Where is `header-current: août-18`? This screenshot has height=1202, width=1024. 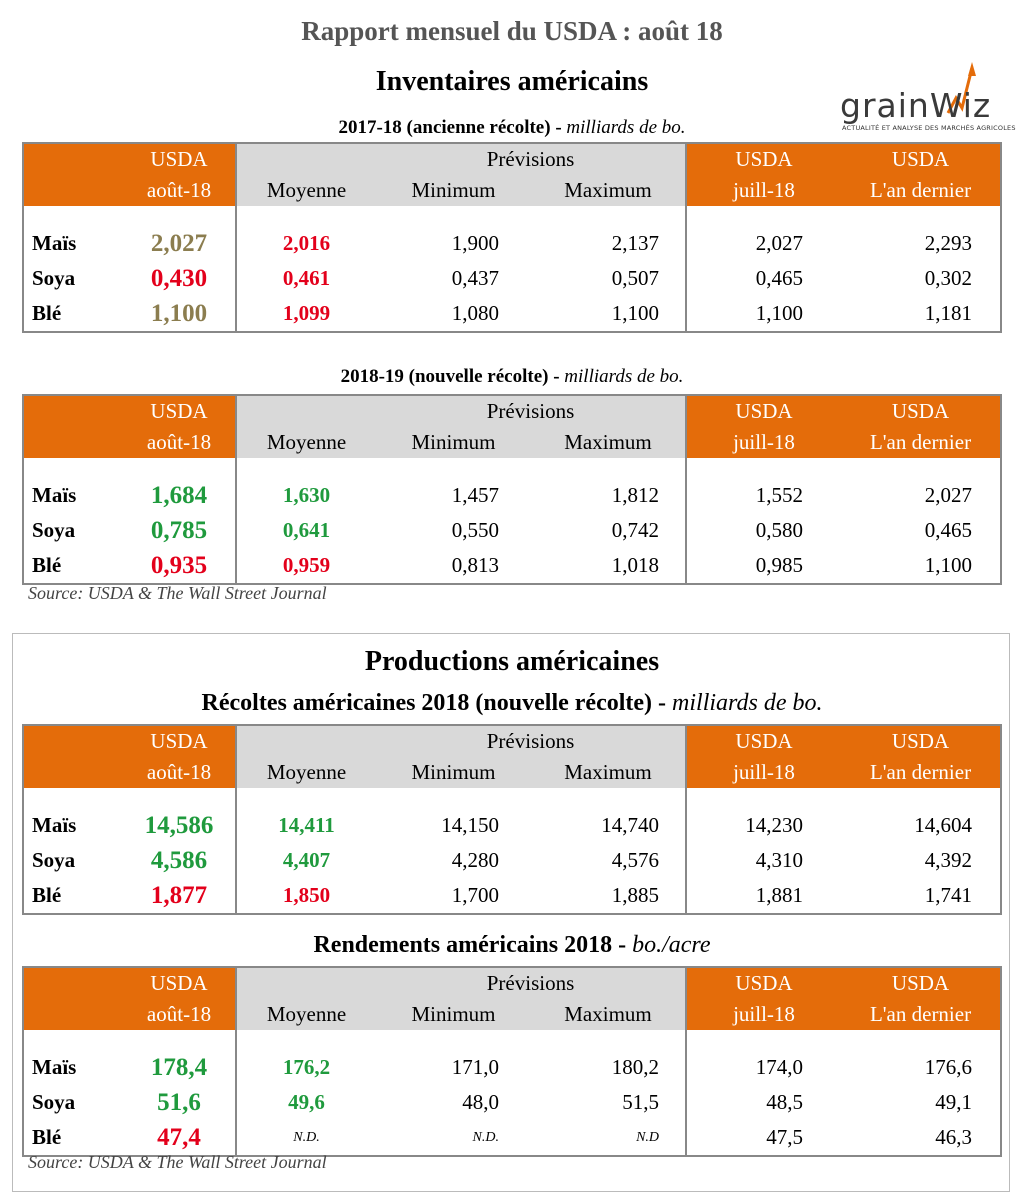
header-current: août-18 is located at coordinates (179, 1014).